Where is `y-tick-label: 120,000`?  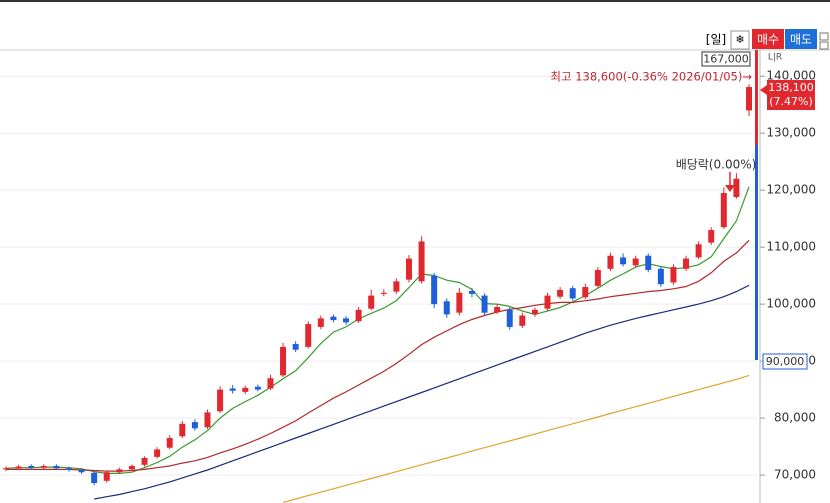
y-tick-label: 120,000 is located at coordinates (791, 190).